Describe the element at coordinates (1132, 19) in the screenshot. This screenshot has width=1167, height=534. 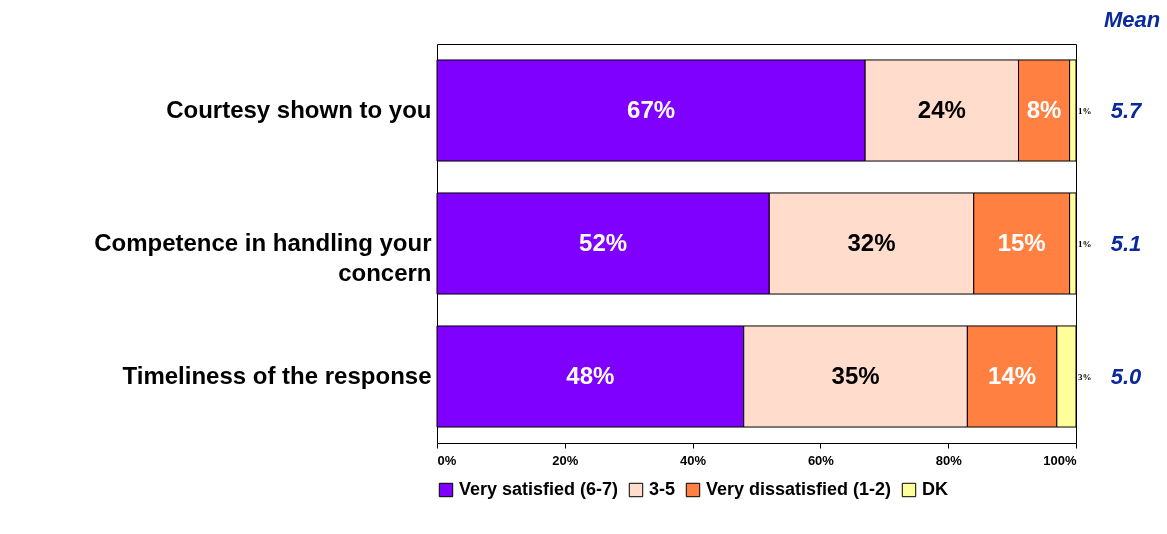
I see `text: Mean` at that location.